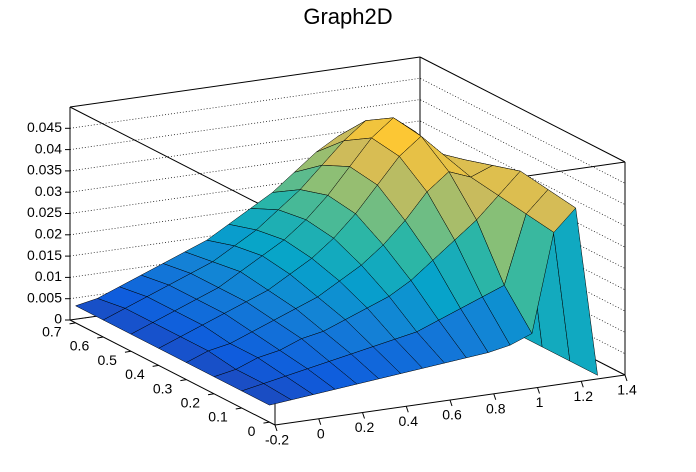 Image resolution: width=696 pixels, height=472 pixels. I want to click on chart-title: Graph2D, so click(347, 16).